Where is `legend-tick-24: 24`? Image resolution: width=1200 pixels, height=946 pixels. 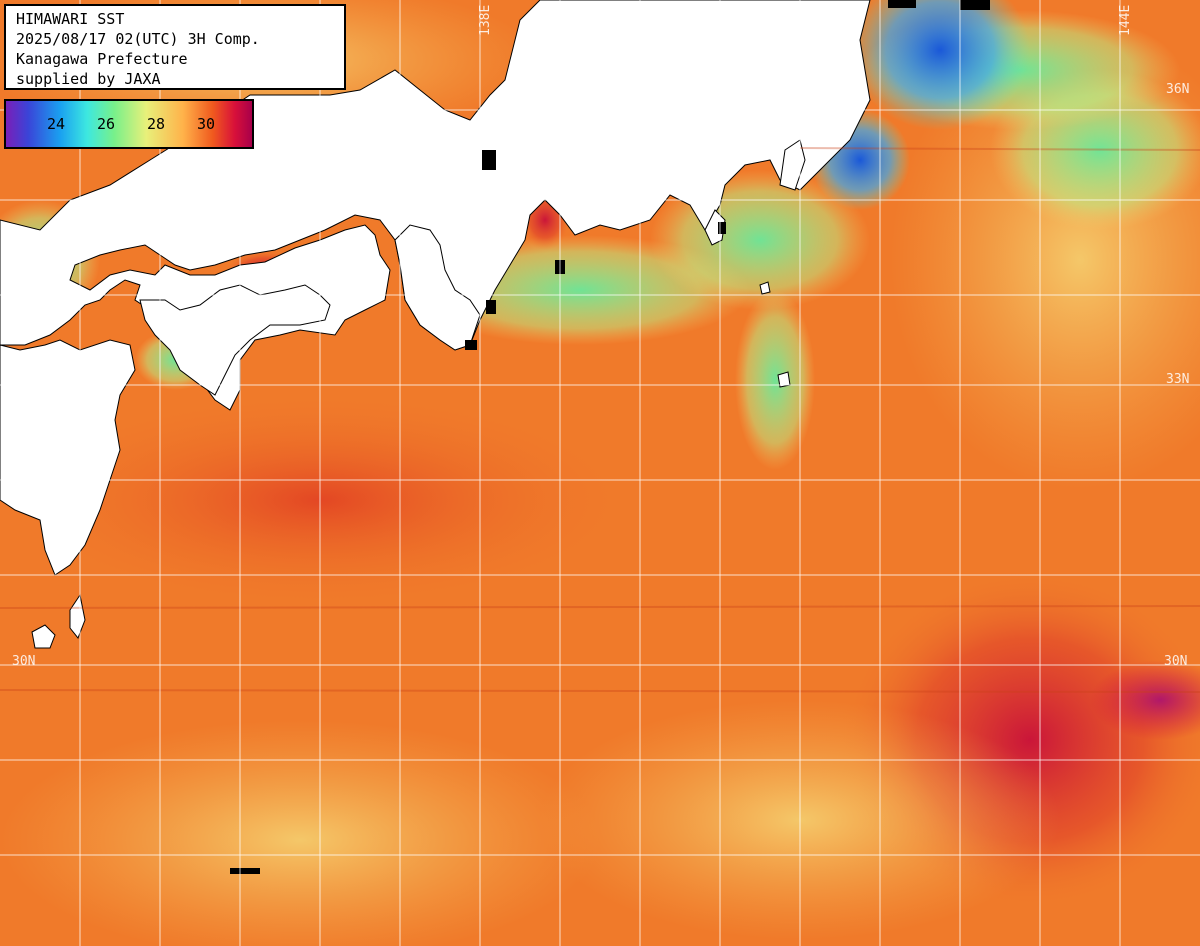
legend-tick-24: 24 is located at coordinates (56, 124).